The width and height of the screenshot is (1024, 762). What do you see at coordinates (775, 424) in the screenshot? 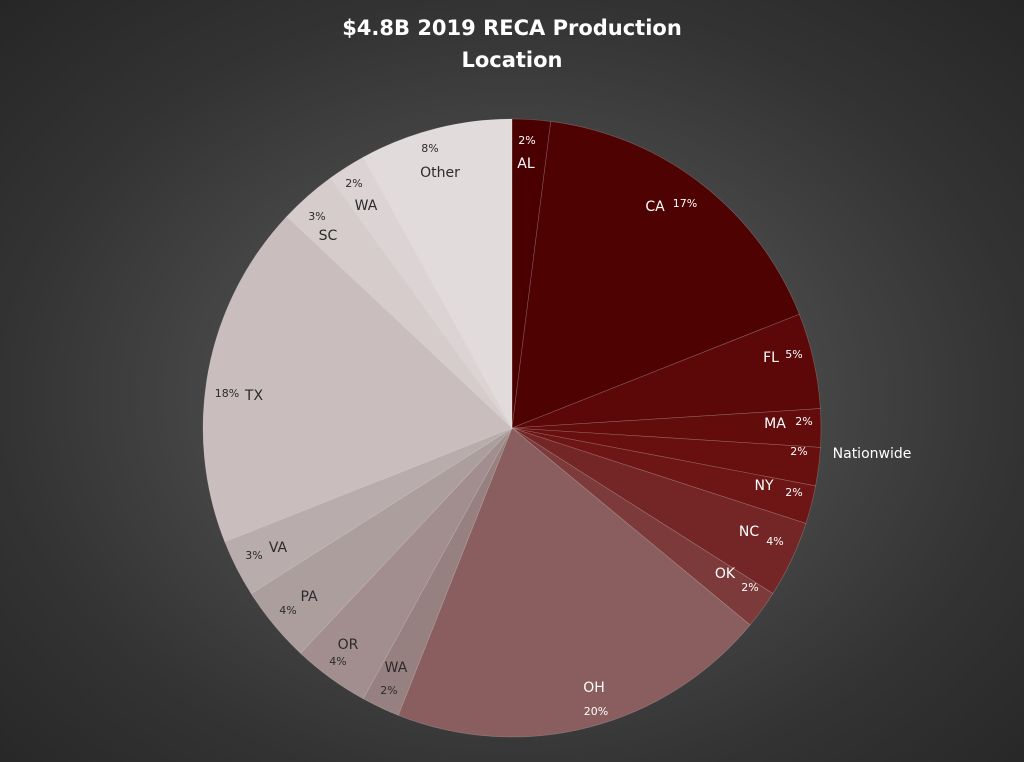
I see `slice-label-3: MA` at bounding box center [775, 424].